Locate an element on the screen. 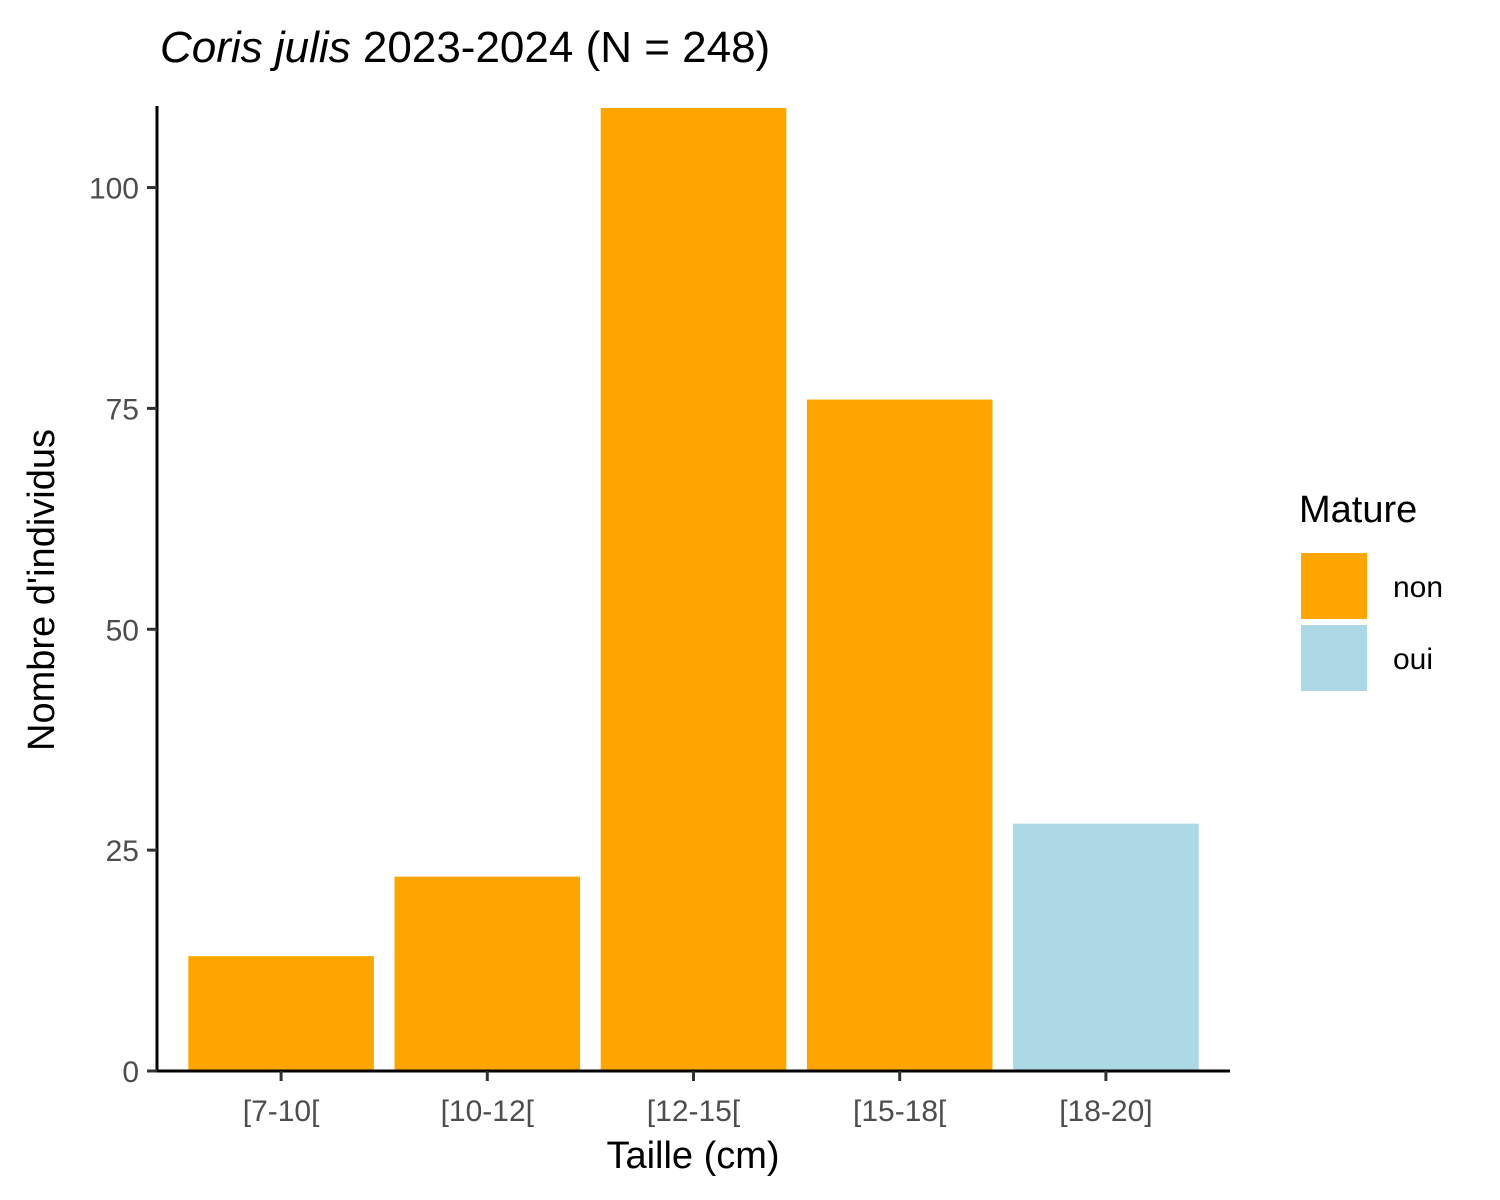  y-axis-ticks: 0 25 50 75 100 is located at coordinates (123, 631).